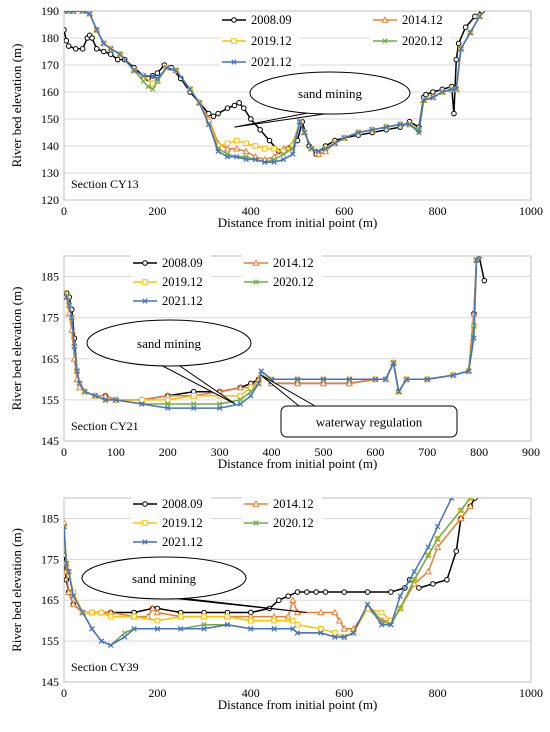 The width and height of the screenshot is (550, 732). Describe the element at coordinates (323, 452) in the screenshot. I see `x-tick-label: 500` at that location.